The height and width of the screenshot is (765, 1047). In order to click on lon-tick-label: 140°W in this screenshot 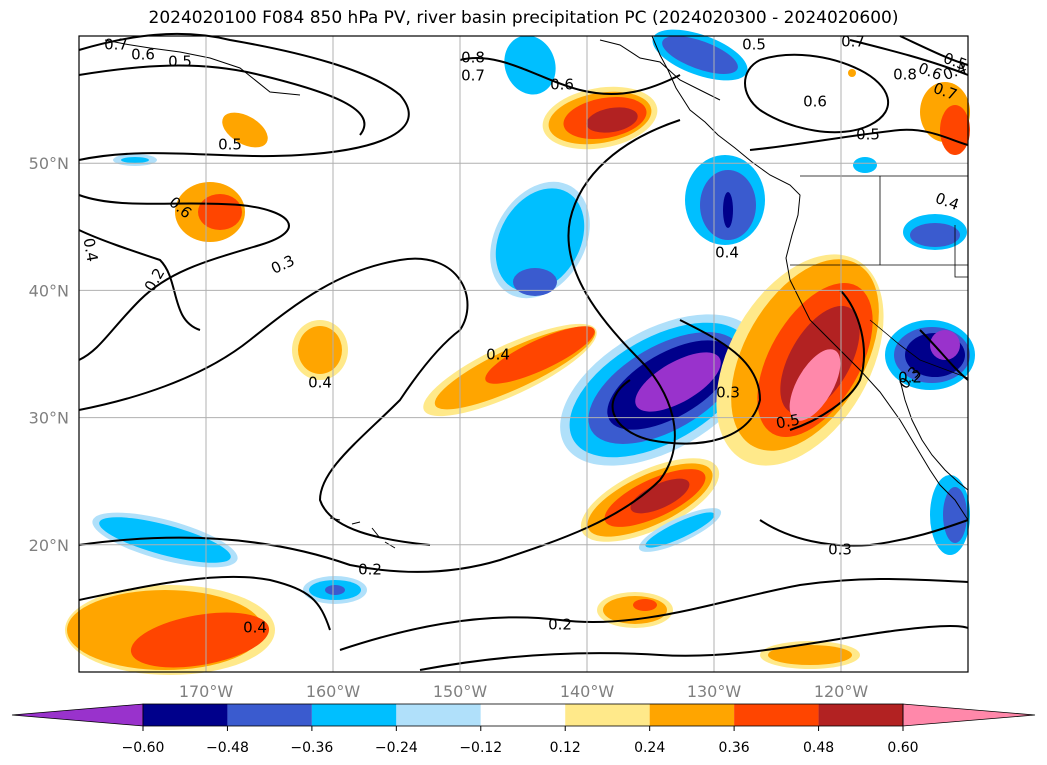, I will do `click(587, 691)`.